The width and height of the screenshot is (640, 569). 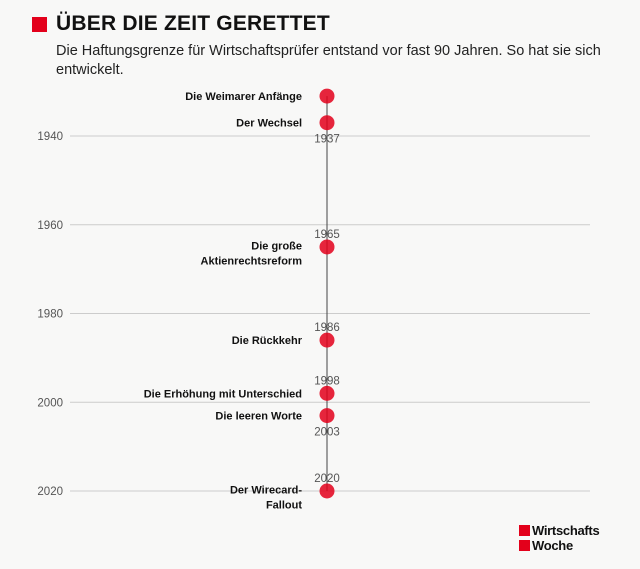 I want to click on event-label-line: Der Wechsel, so click(x=269, y=124).